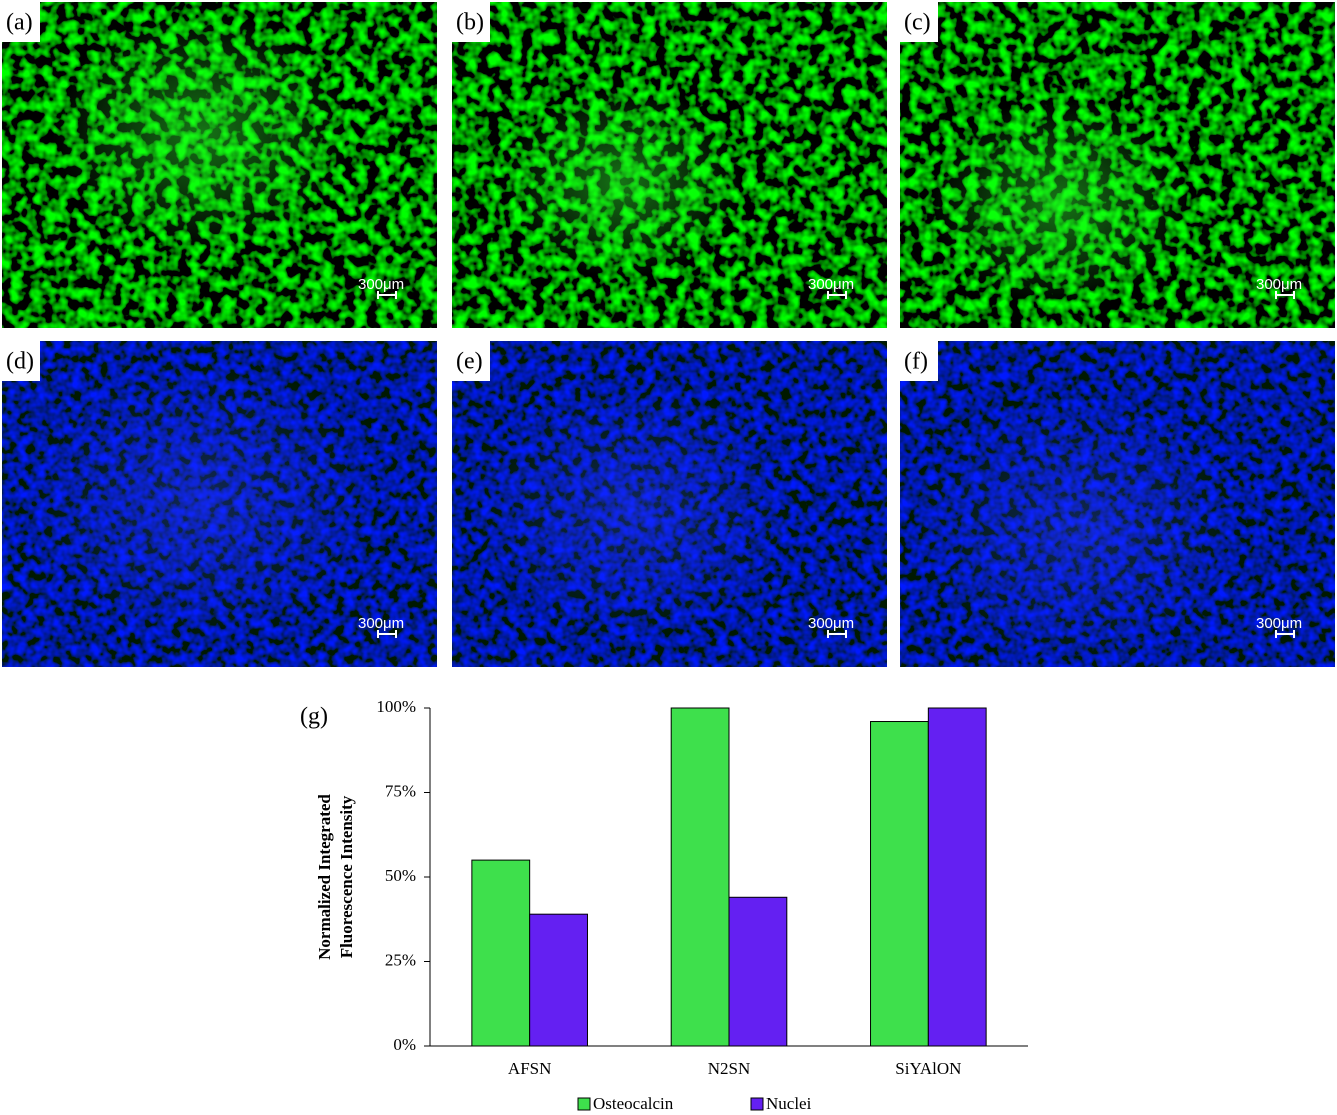 The width and height of the screenshot is (1337, 1115). Describe the element at coordinates (400, 790) in the screenshot. I see `y-tick-label: 75%` at that location.